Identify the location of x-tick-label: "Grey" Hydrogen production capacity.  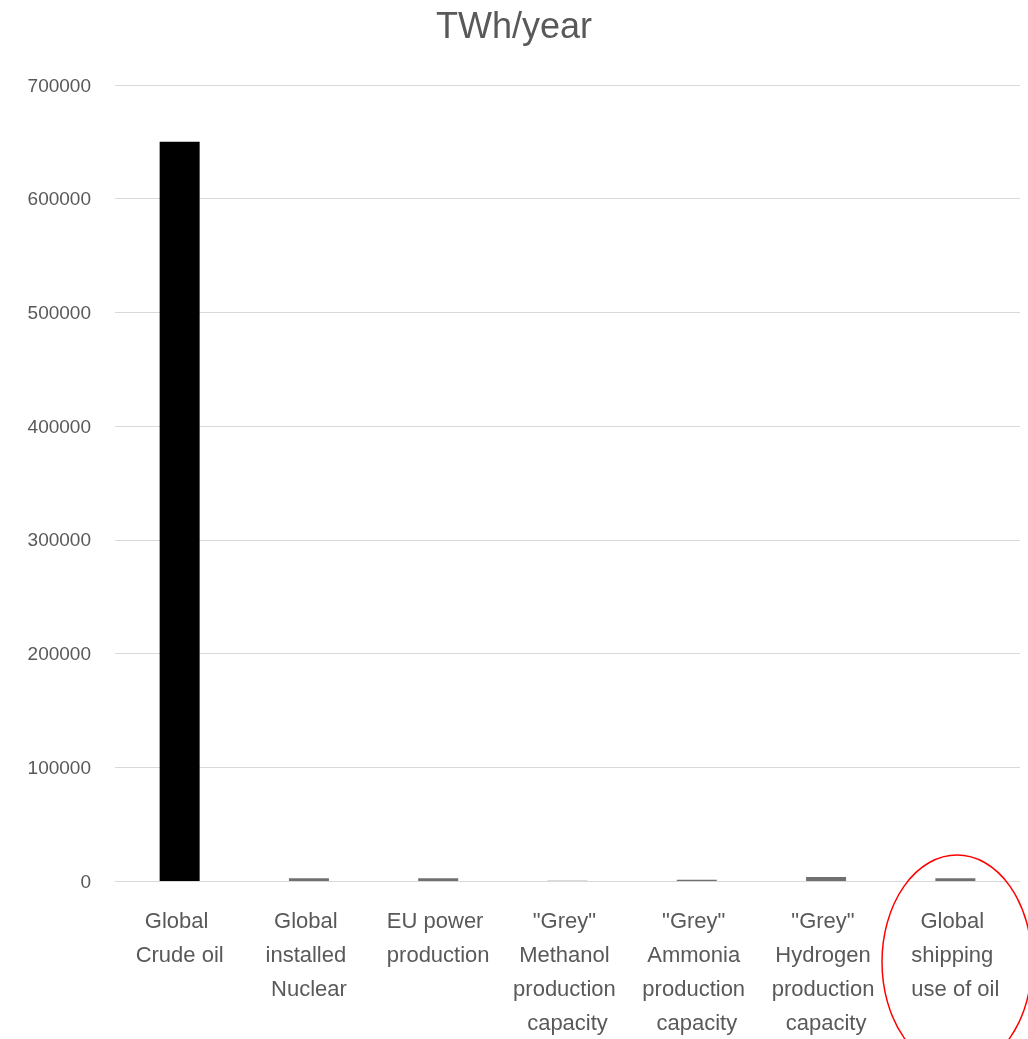
(826, 971).